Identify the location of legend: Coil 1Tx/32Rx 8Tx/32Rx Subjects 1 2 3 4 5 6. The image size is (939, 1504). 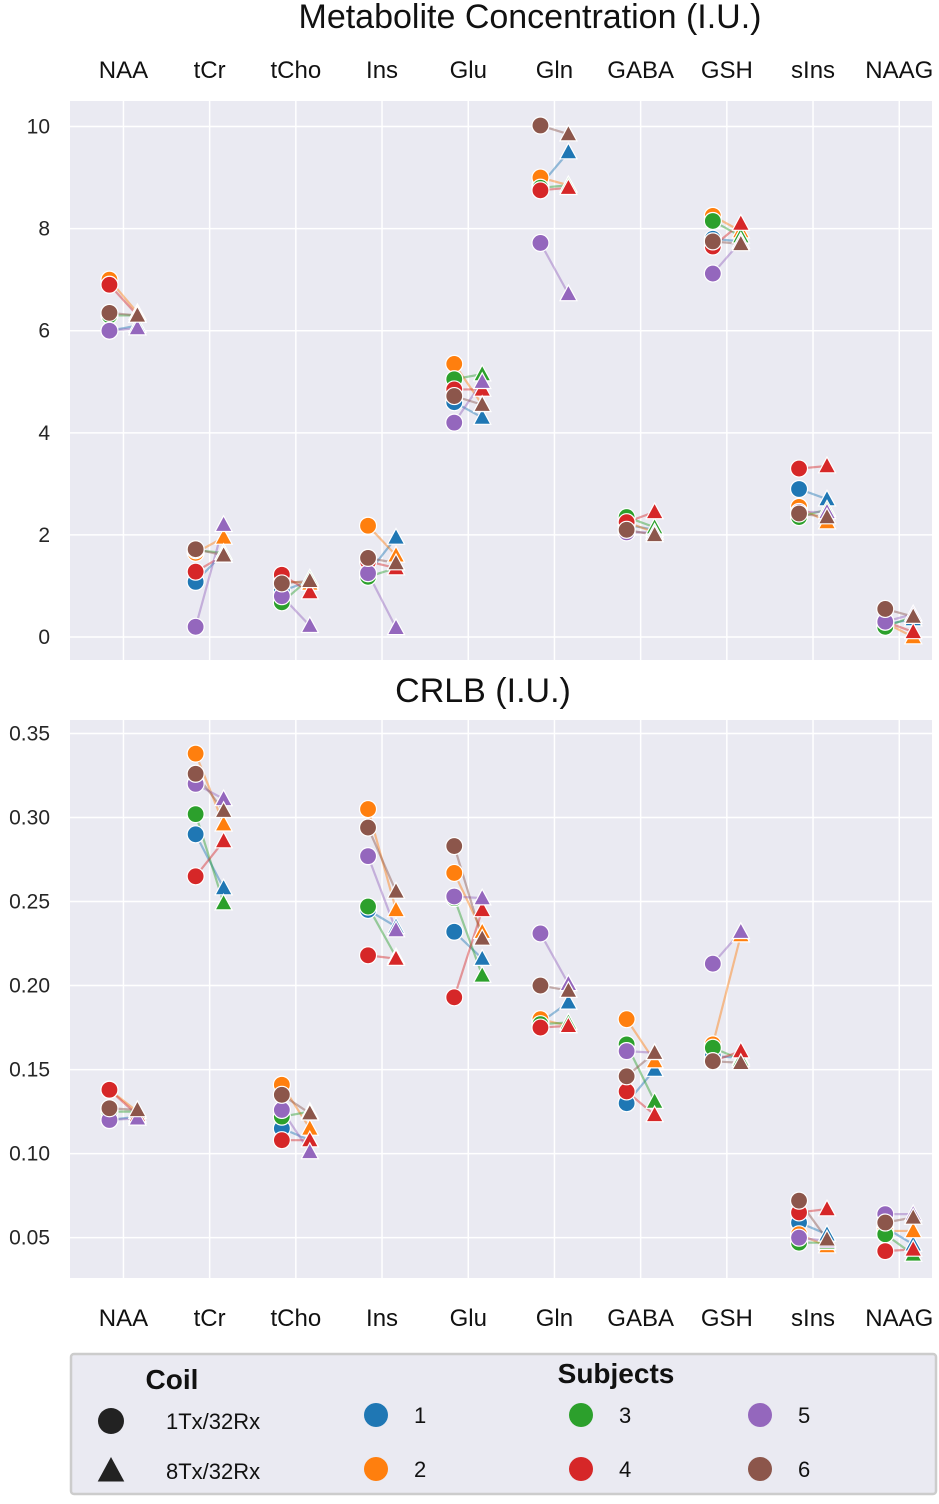
(503, 1424).